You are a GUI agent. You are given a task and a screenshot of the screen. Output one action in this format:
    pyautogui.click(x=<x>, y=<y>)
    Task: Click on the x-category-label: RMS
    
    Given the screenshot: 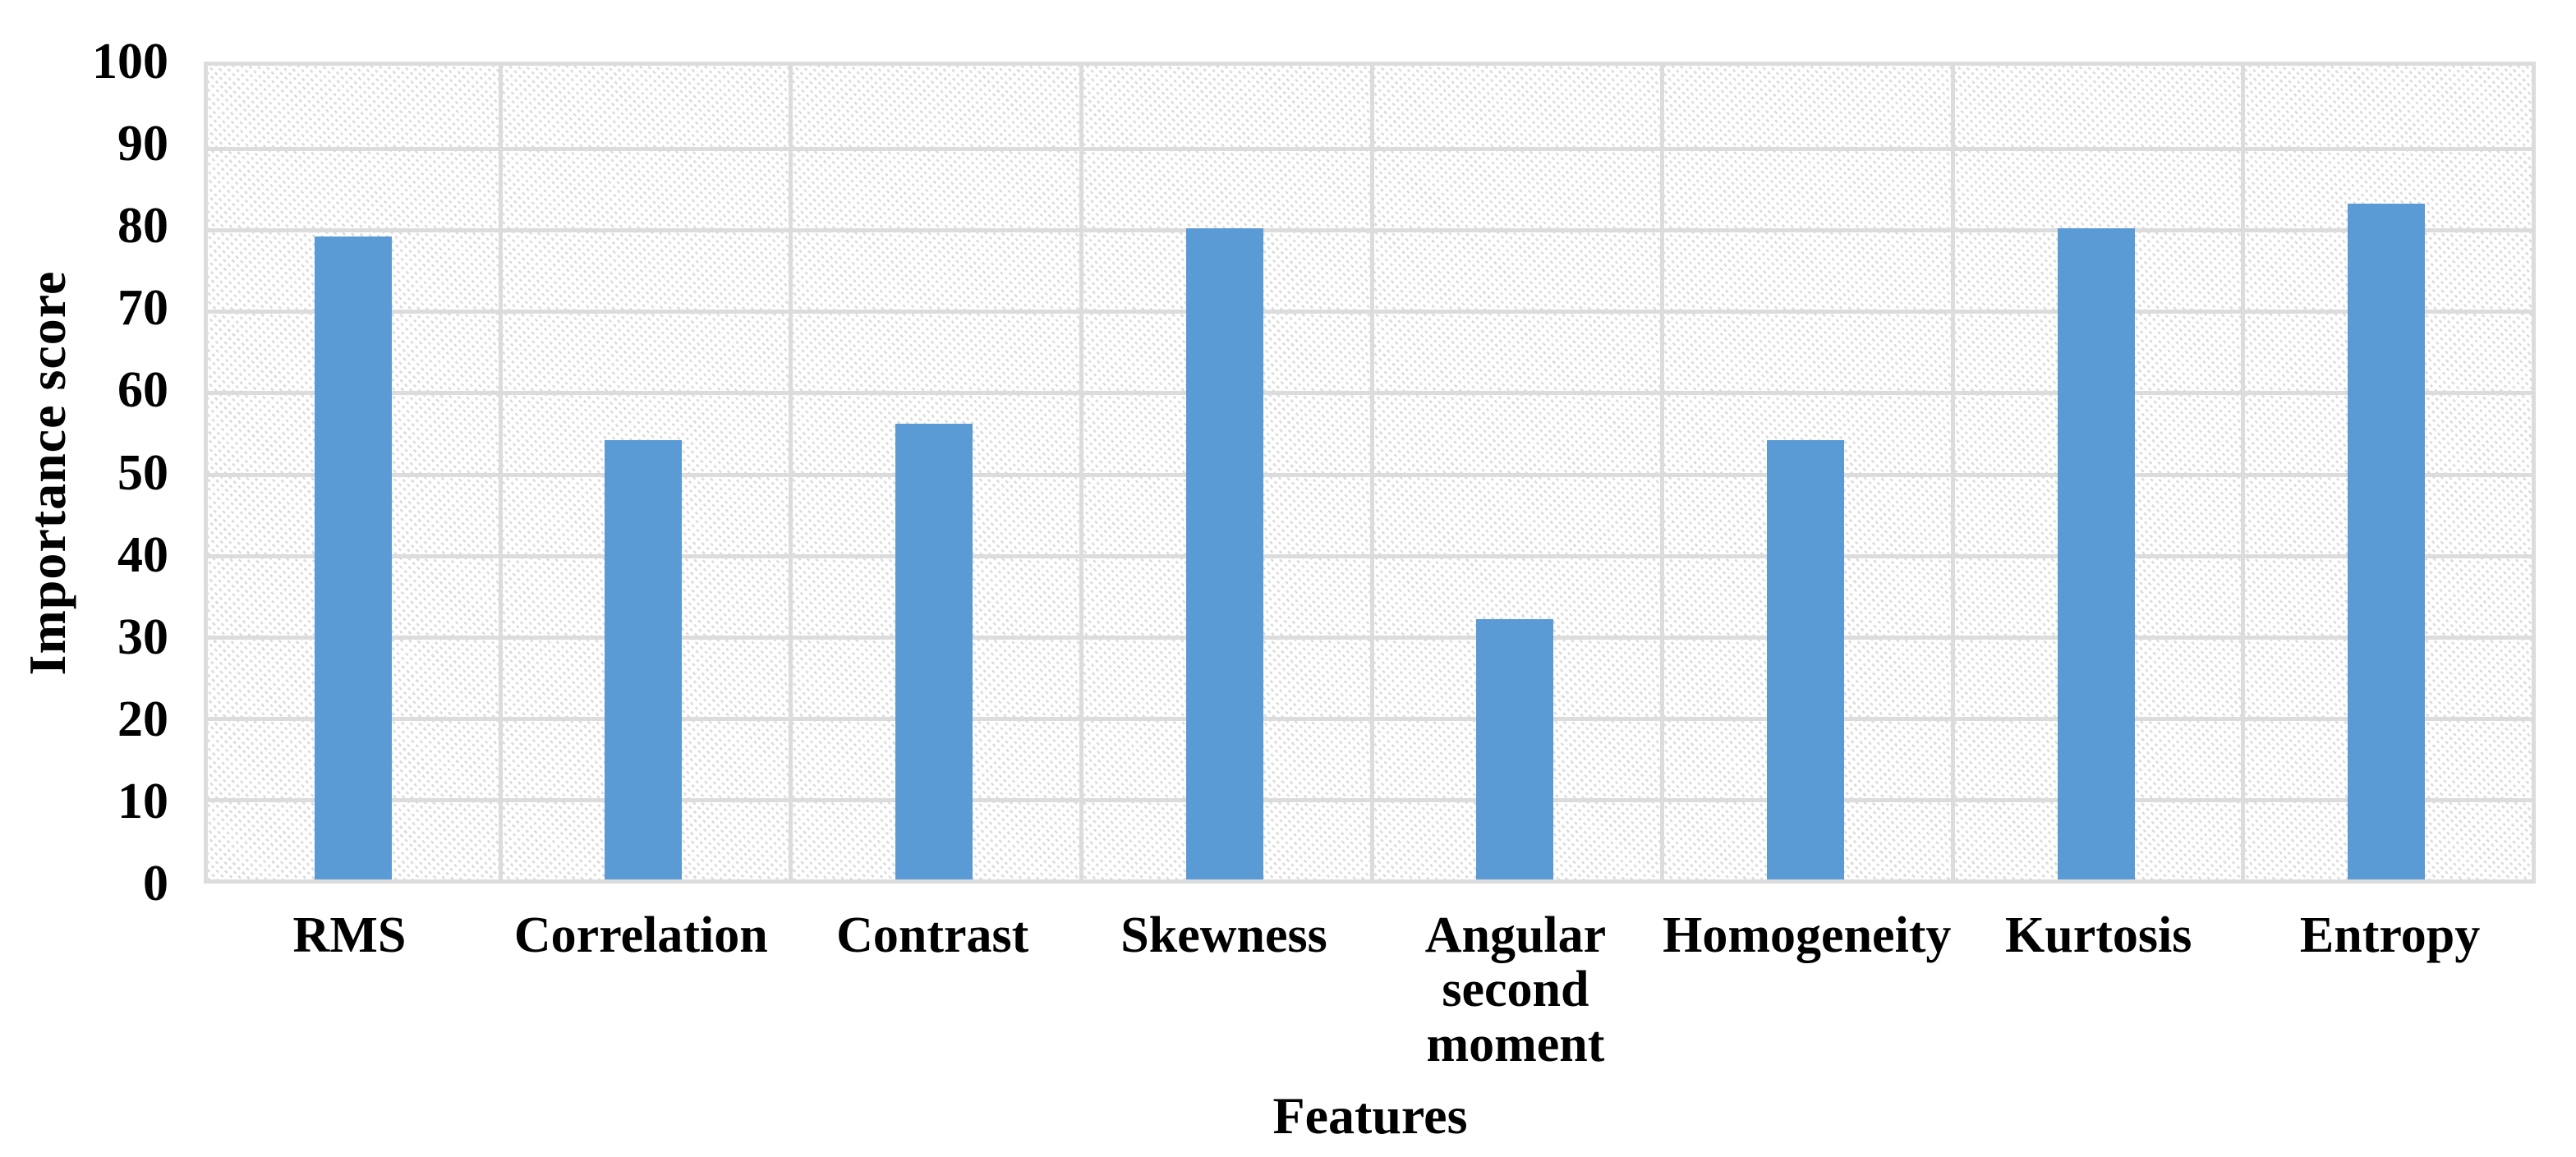 What is the action you would take?
    pyautogui.click(x=349, y=935)
    